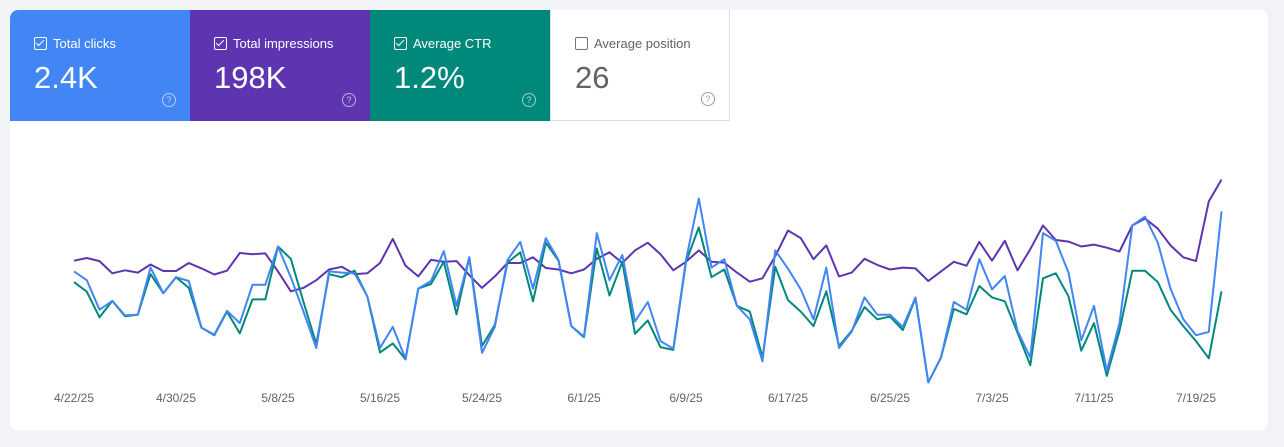  I want to click on metric-label: Total impressions, so click(283, 43).